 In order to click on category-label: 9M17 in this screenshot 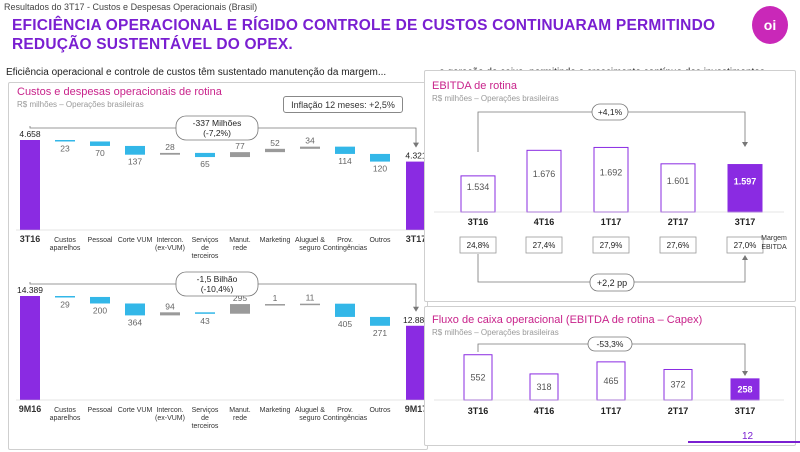, I will do `click(416, 409)`.